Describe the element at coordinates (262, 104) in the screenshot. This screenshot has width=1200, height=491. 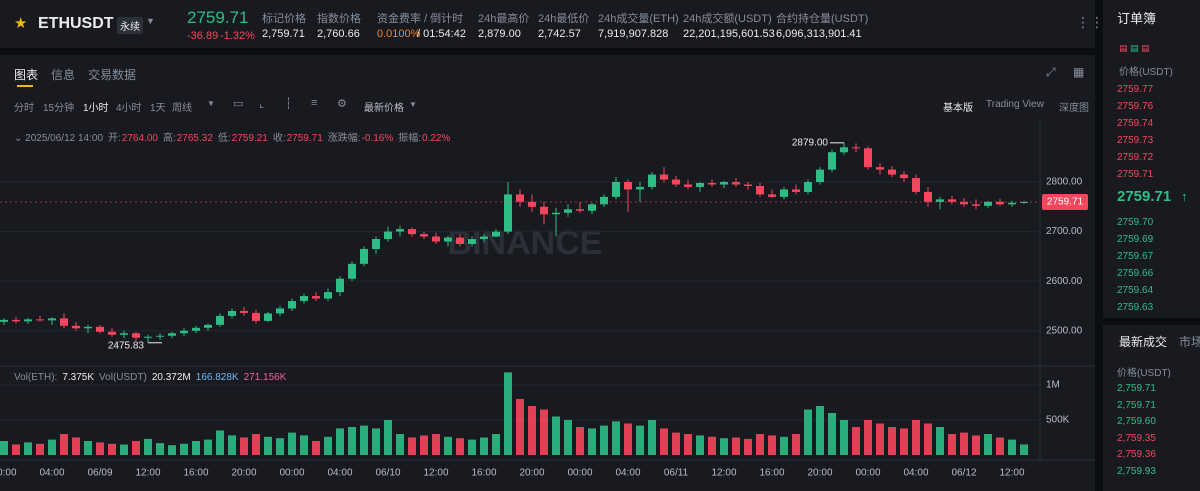
I see `tool-icon: ⌞` at that location.